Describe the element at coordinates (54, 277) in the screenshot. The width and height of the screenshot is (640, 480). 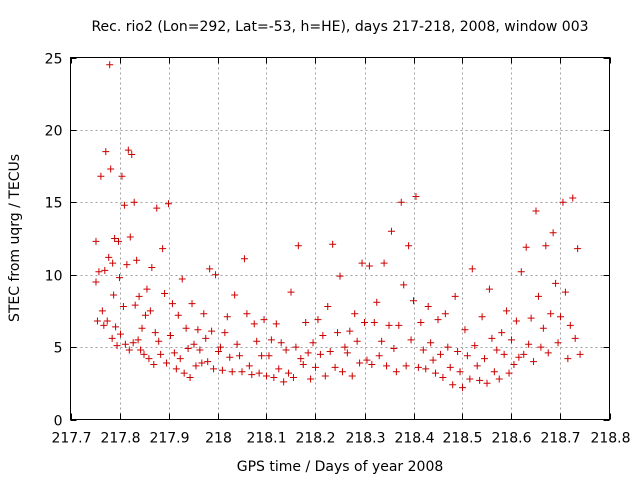
I see `y-tick-label: 10` at that location.